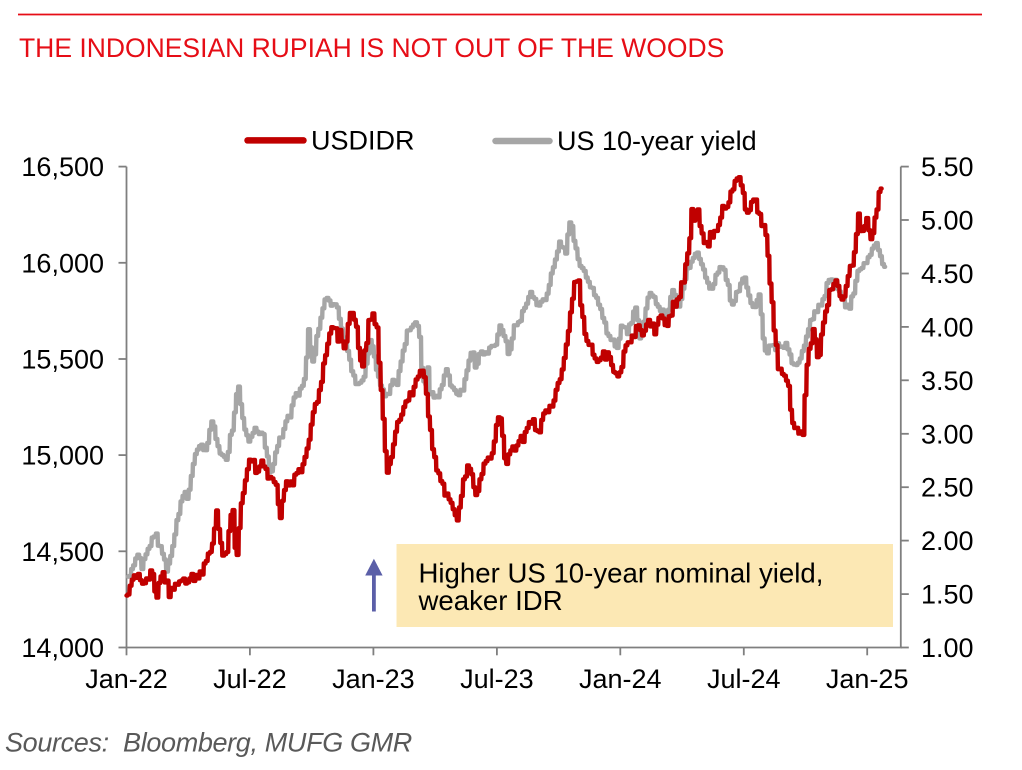 The width and height of the screenshot is (1022, 770). Describe the element at coordinates (947, 488) in the screenshot. I see `svg-text: 2.50` at that location.